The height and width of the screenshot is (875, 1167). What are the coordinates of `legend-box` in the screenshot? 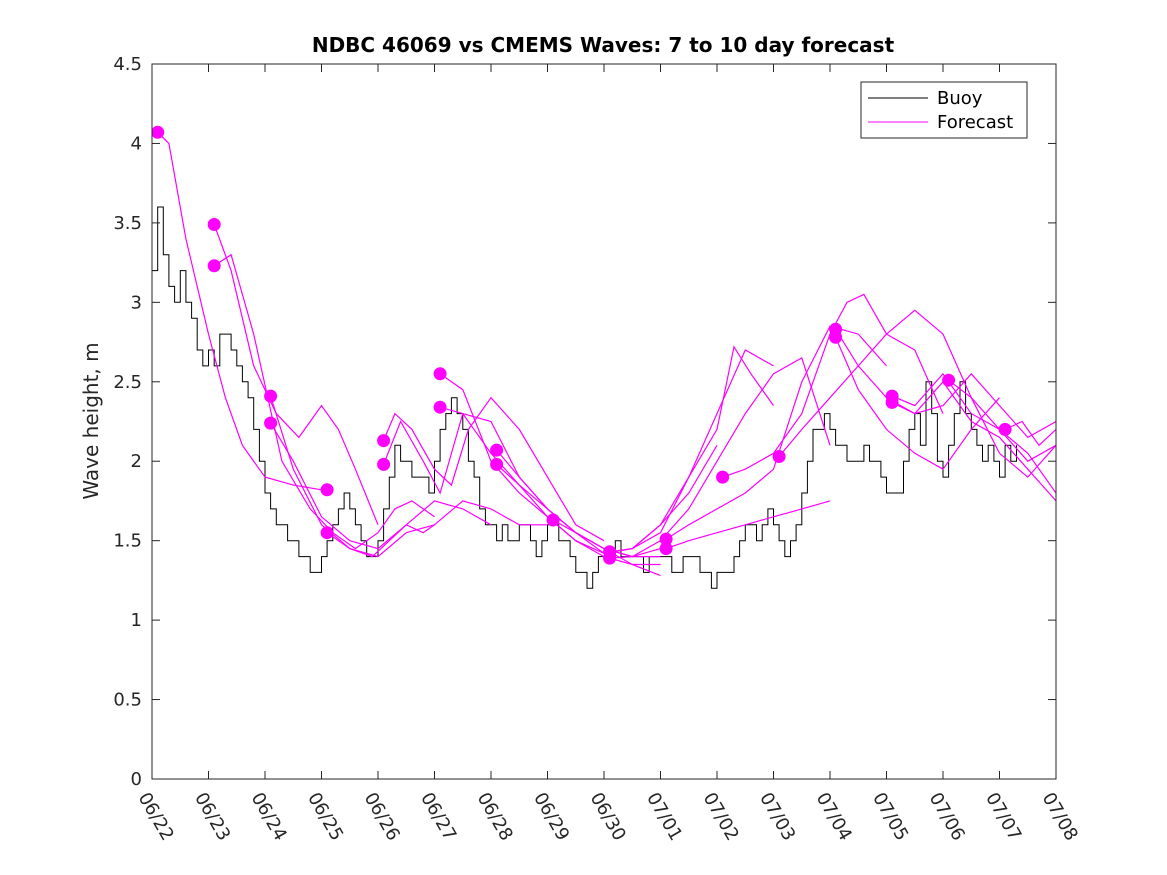 It's located at (944, 110).